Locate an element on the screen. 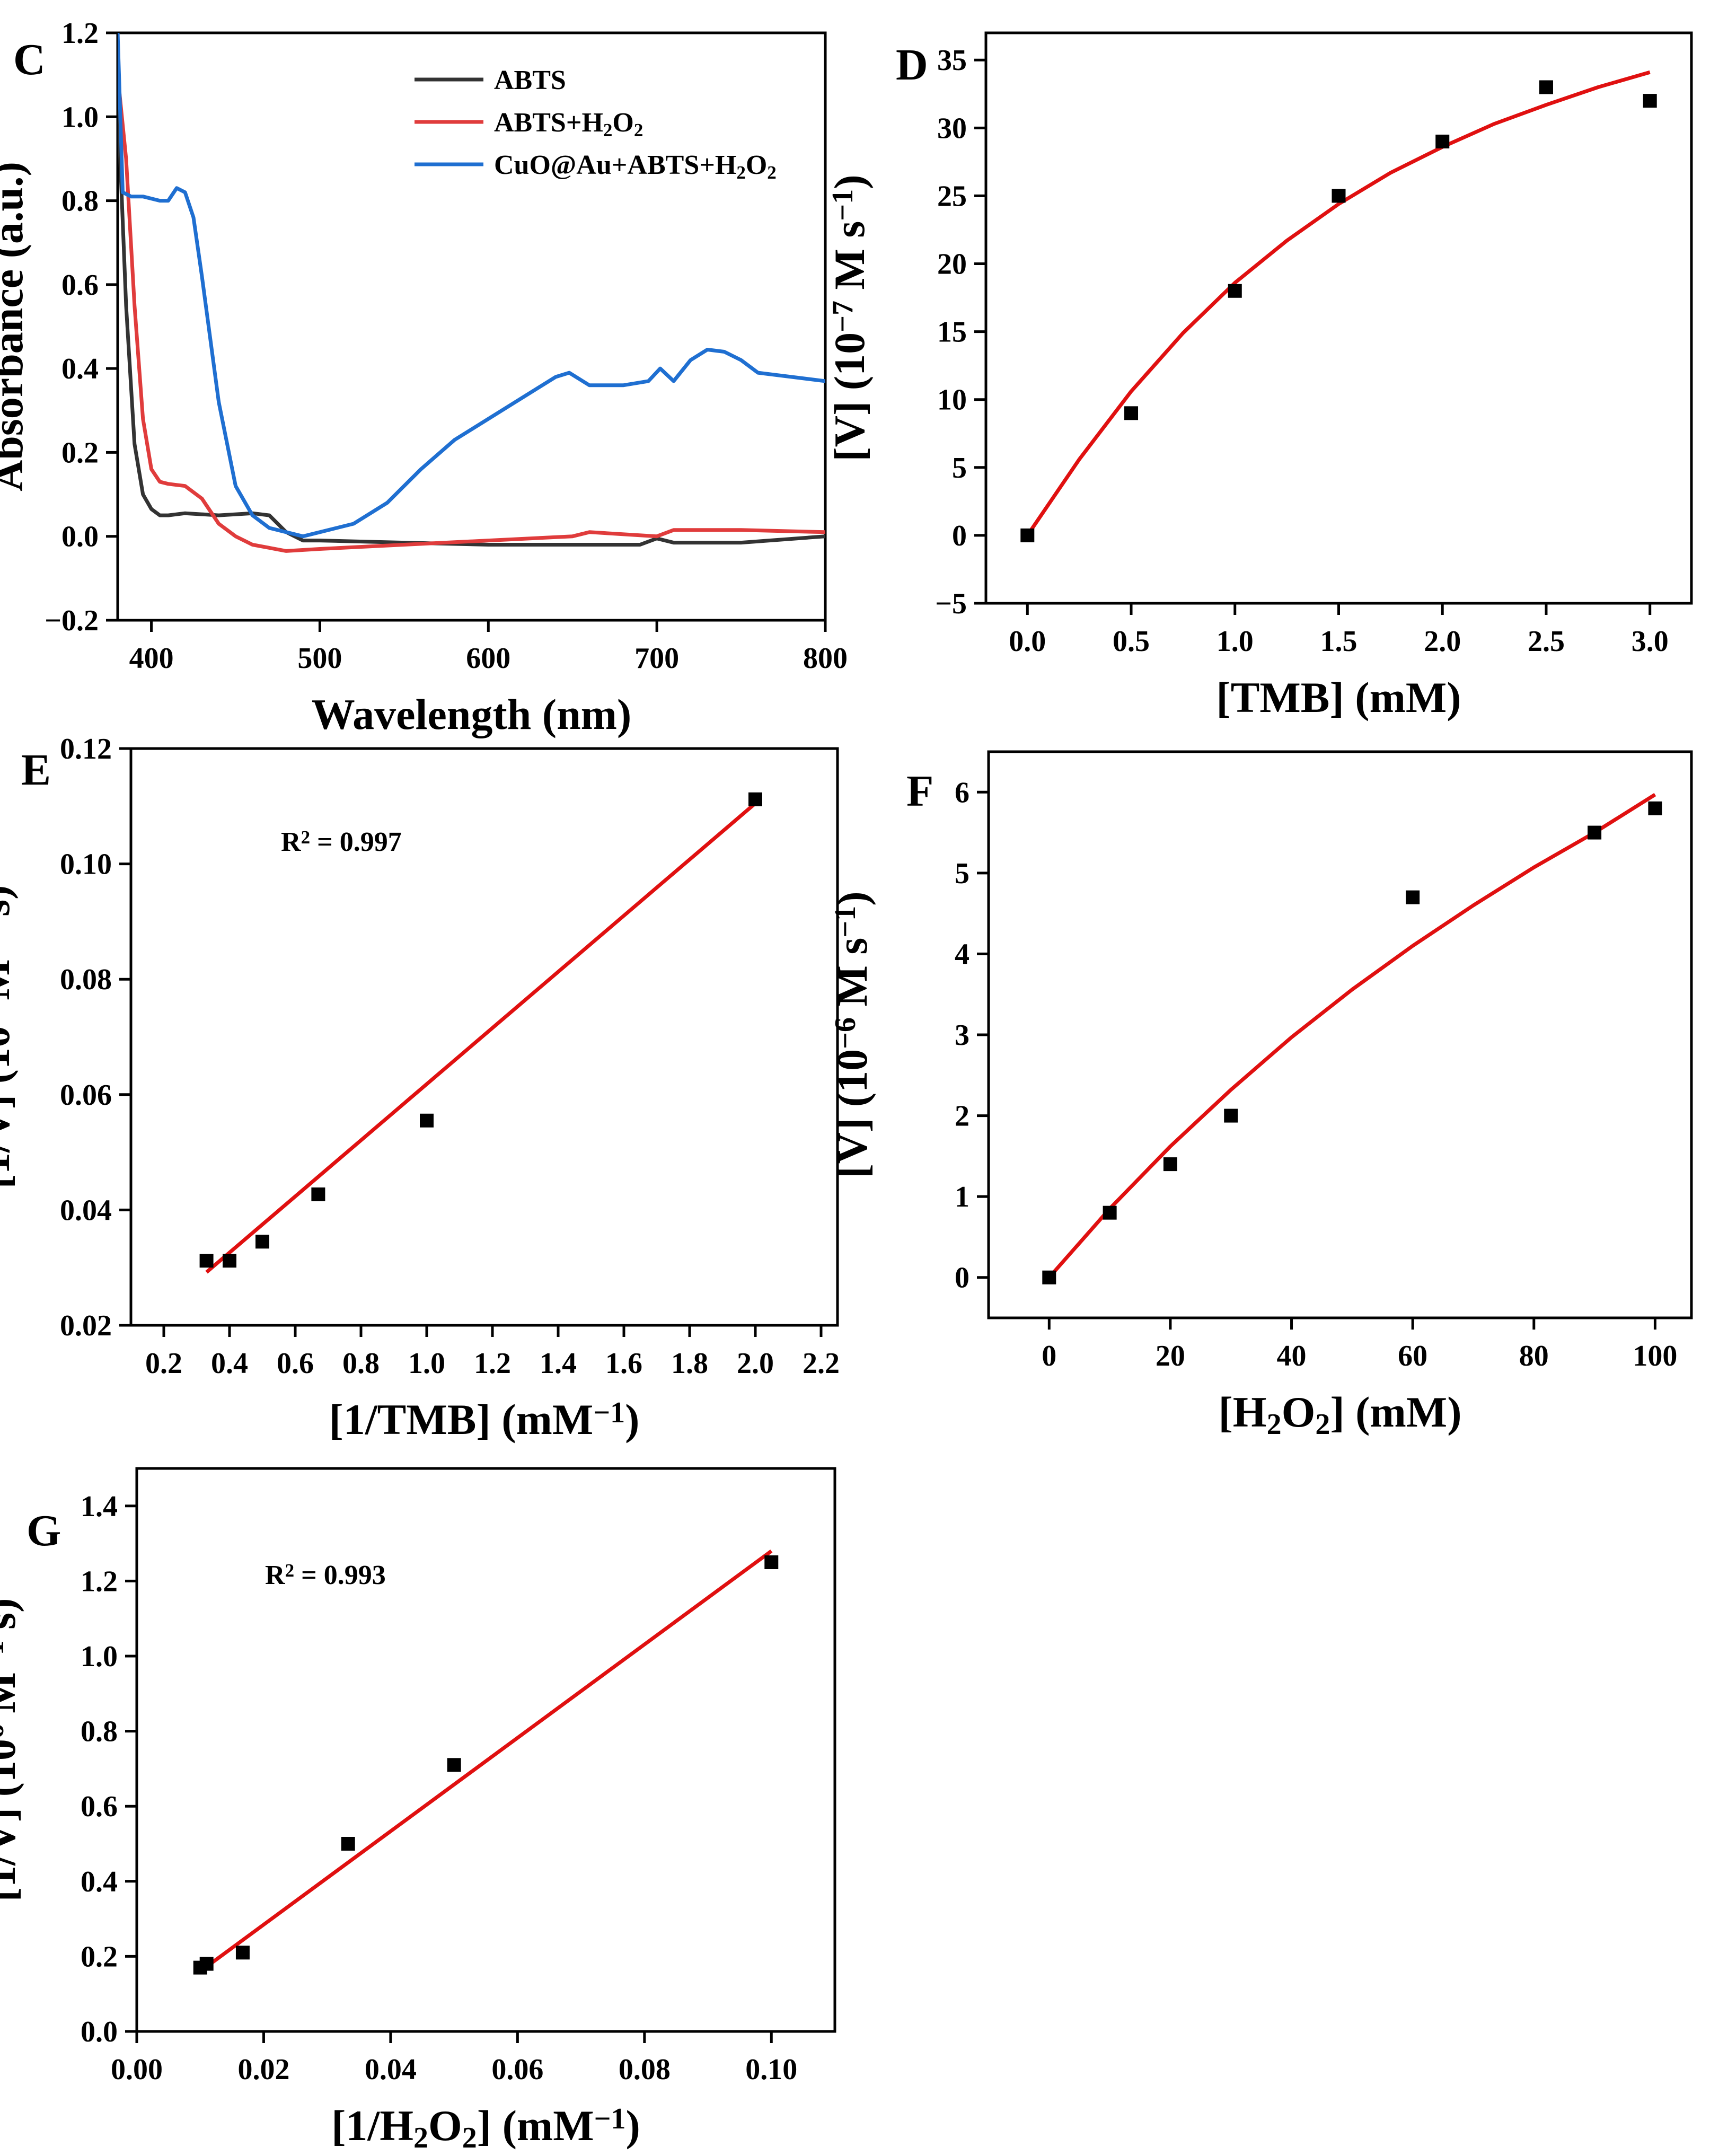 The height and width of the screenshot is (2156, 1719). x-tick-label: 0.4 is located at coordinates (229, 1364).